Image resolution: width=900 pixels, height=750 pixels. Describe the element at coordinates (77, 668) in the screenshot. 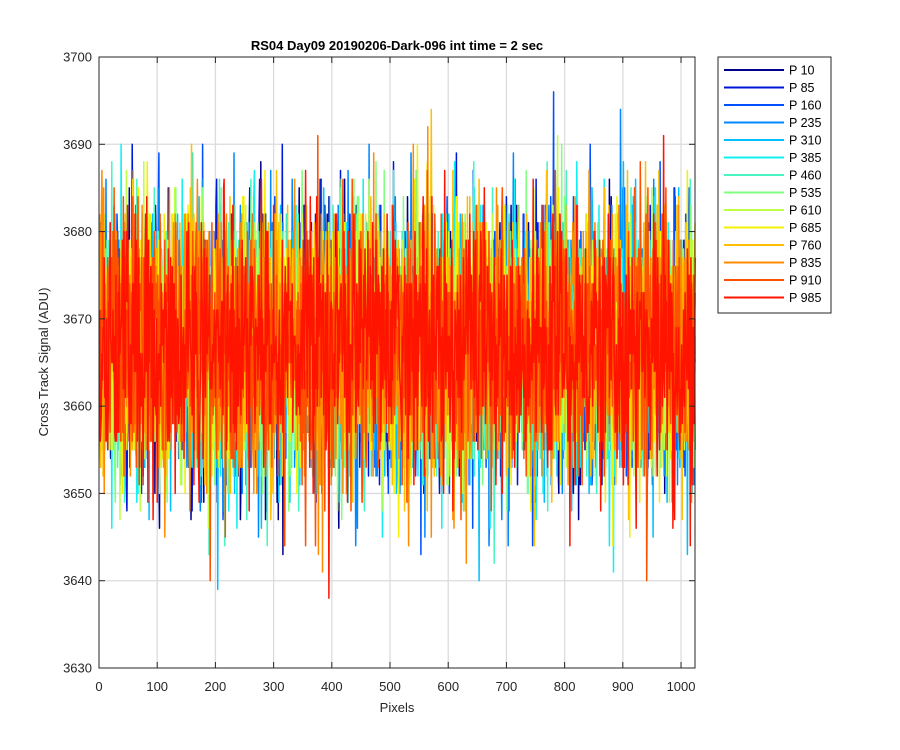

I see `y-tick-label: 3630` at that location.